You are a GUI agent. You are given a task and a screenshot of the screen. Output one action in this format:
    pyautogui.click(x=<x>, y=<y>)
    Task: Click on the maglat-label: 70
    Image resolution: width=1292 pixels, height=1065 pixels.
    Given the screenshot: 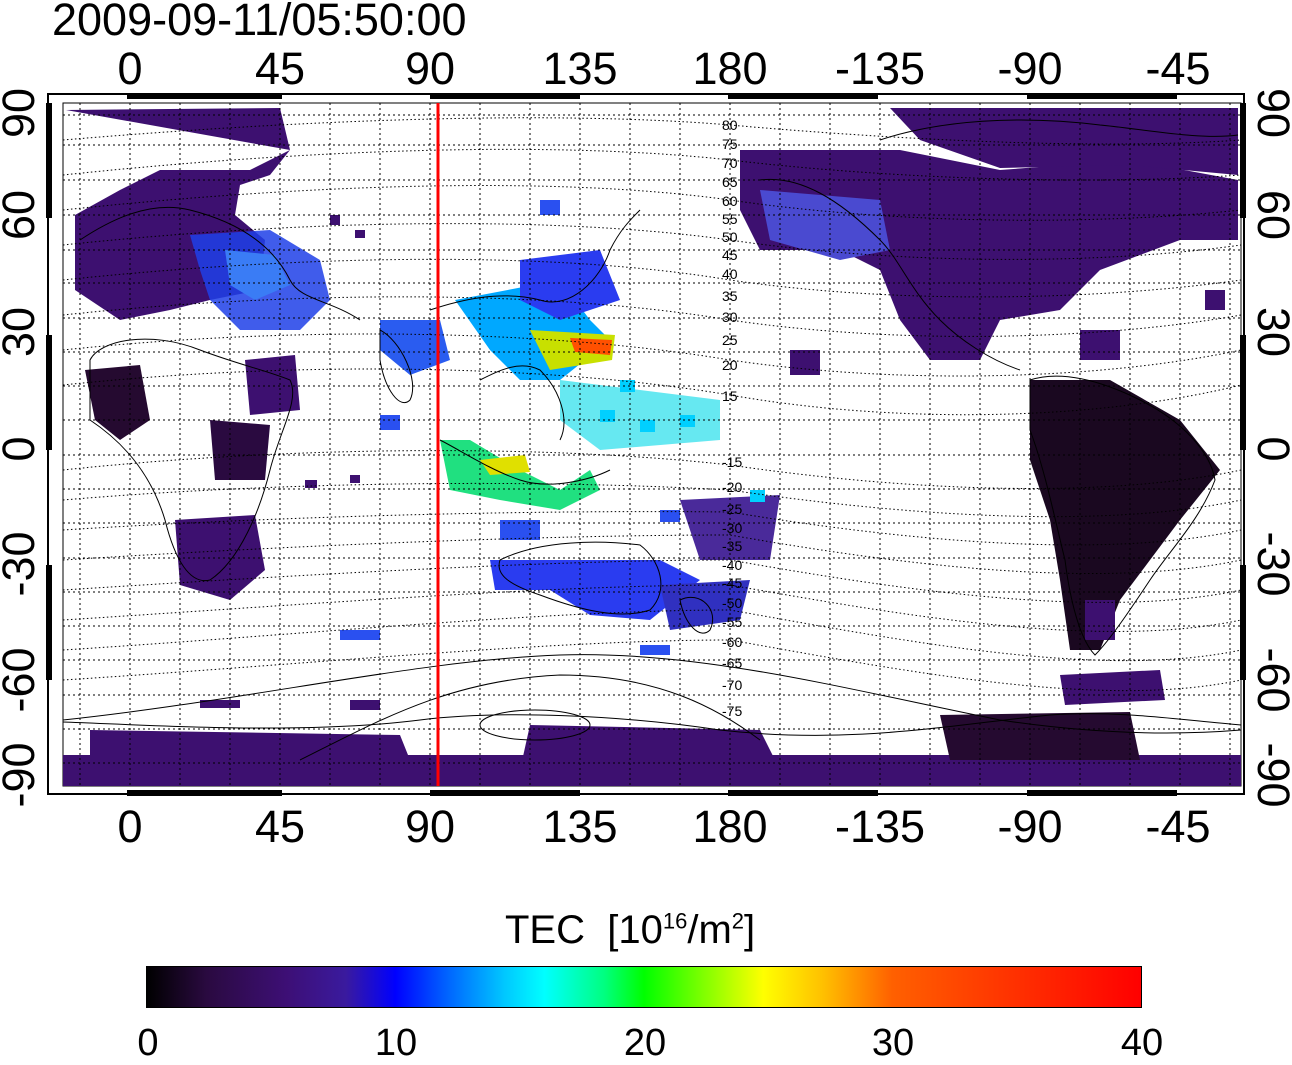 What is the action you would take?
    pyautogui.click(x=730, y=163)
    